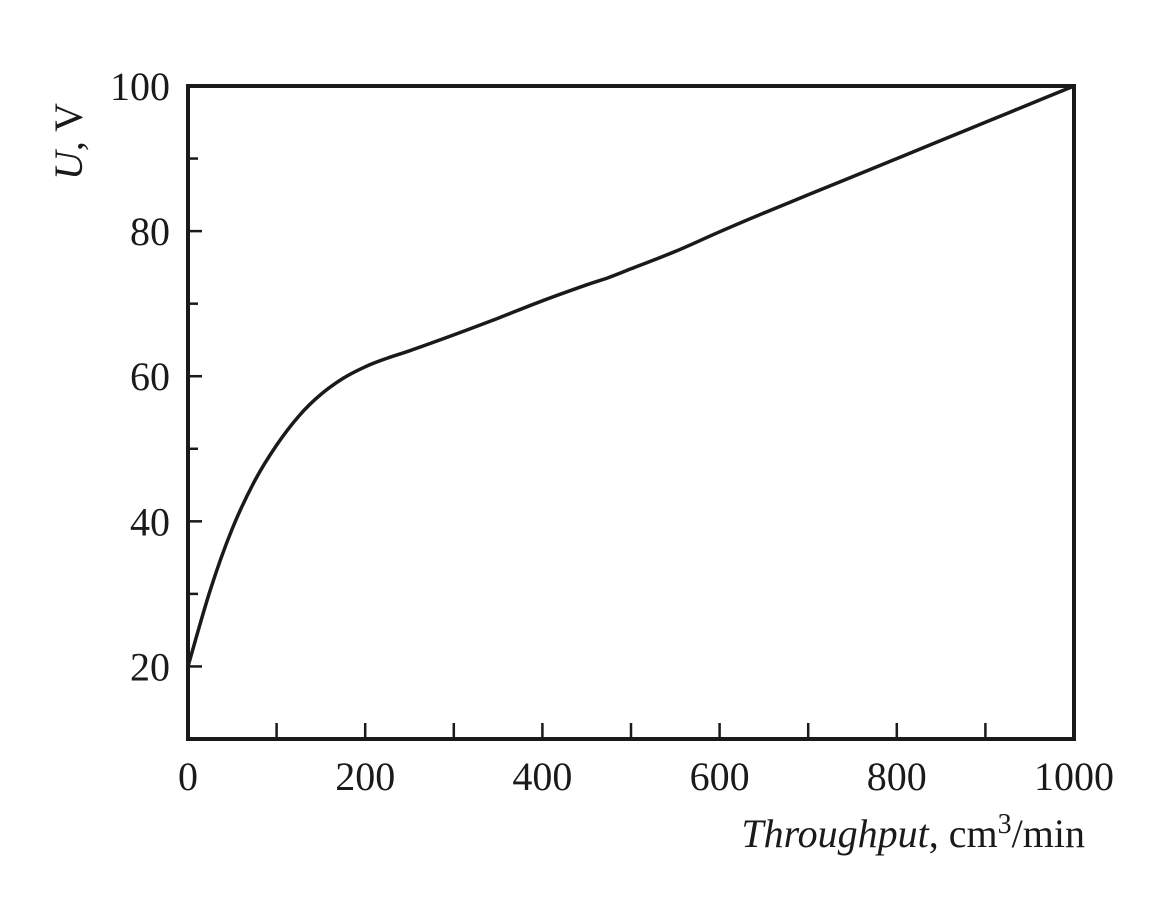 This screenshot has width=1173, height=908. I want to click on x-tick-label: 200, so click(365, 776).